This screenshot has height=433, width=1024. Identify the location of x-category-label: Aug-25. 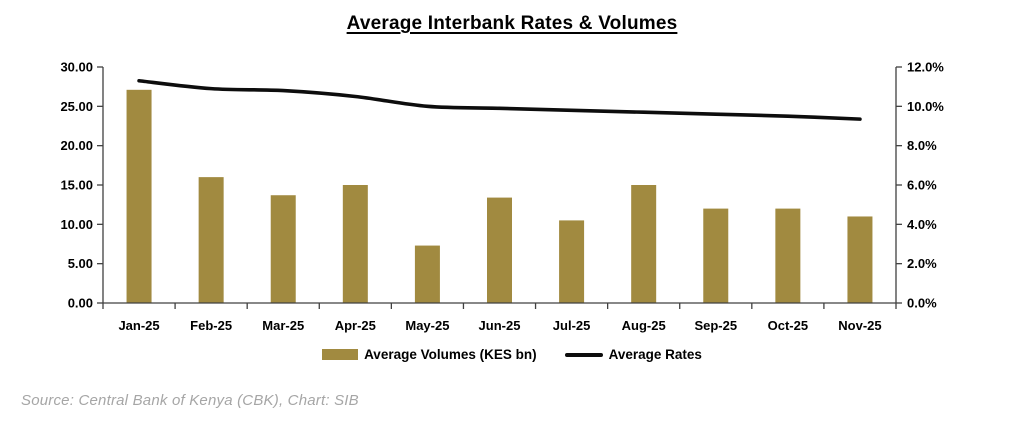
(644, 325).